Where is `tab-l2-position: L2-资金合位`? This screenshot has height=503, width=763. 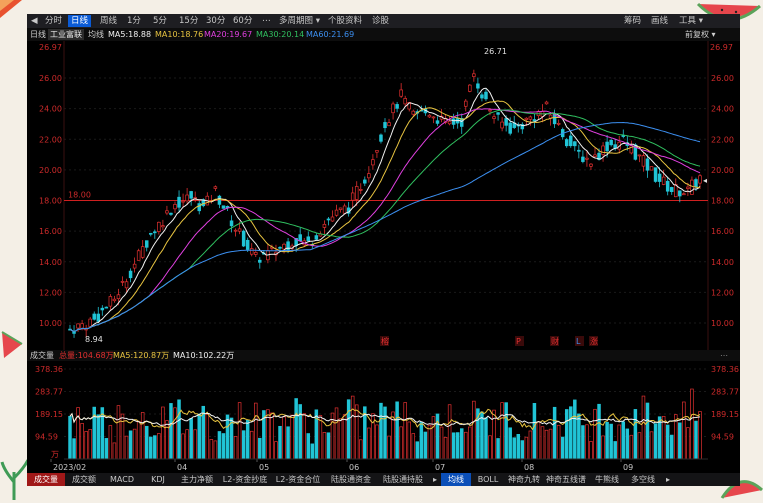 tab-l2-position: L2-资金合位 is located at coordinates (298, 479).